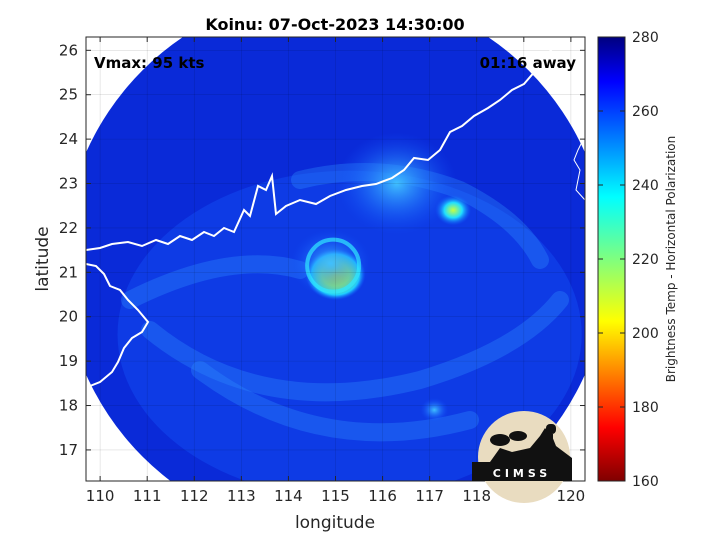  I want to click on x-tick-label: 113, so click(241, 496).